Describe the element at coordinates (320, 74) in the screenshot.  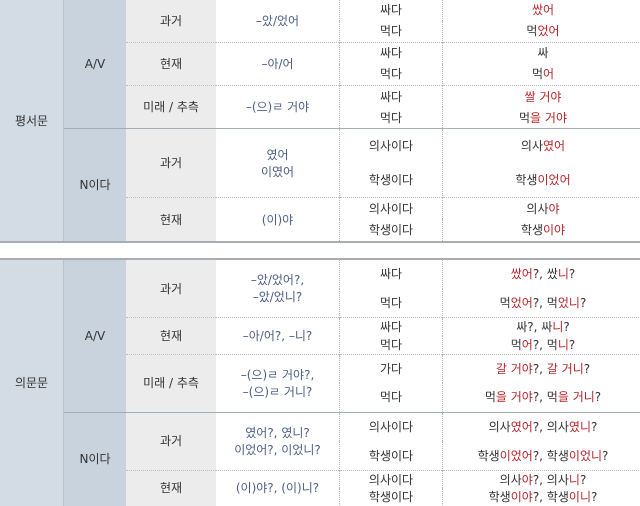
I see `table-row: 먹다 먹어` at that location.